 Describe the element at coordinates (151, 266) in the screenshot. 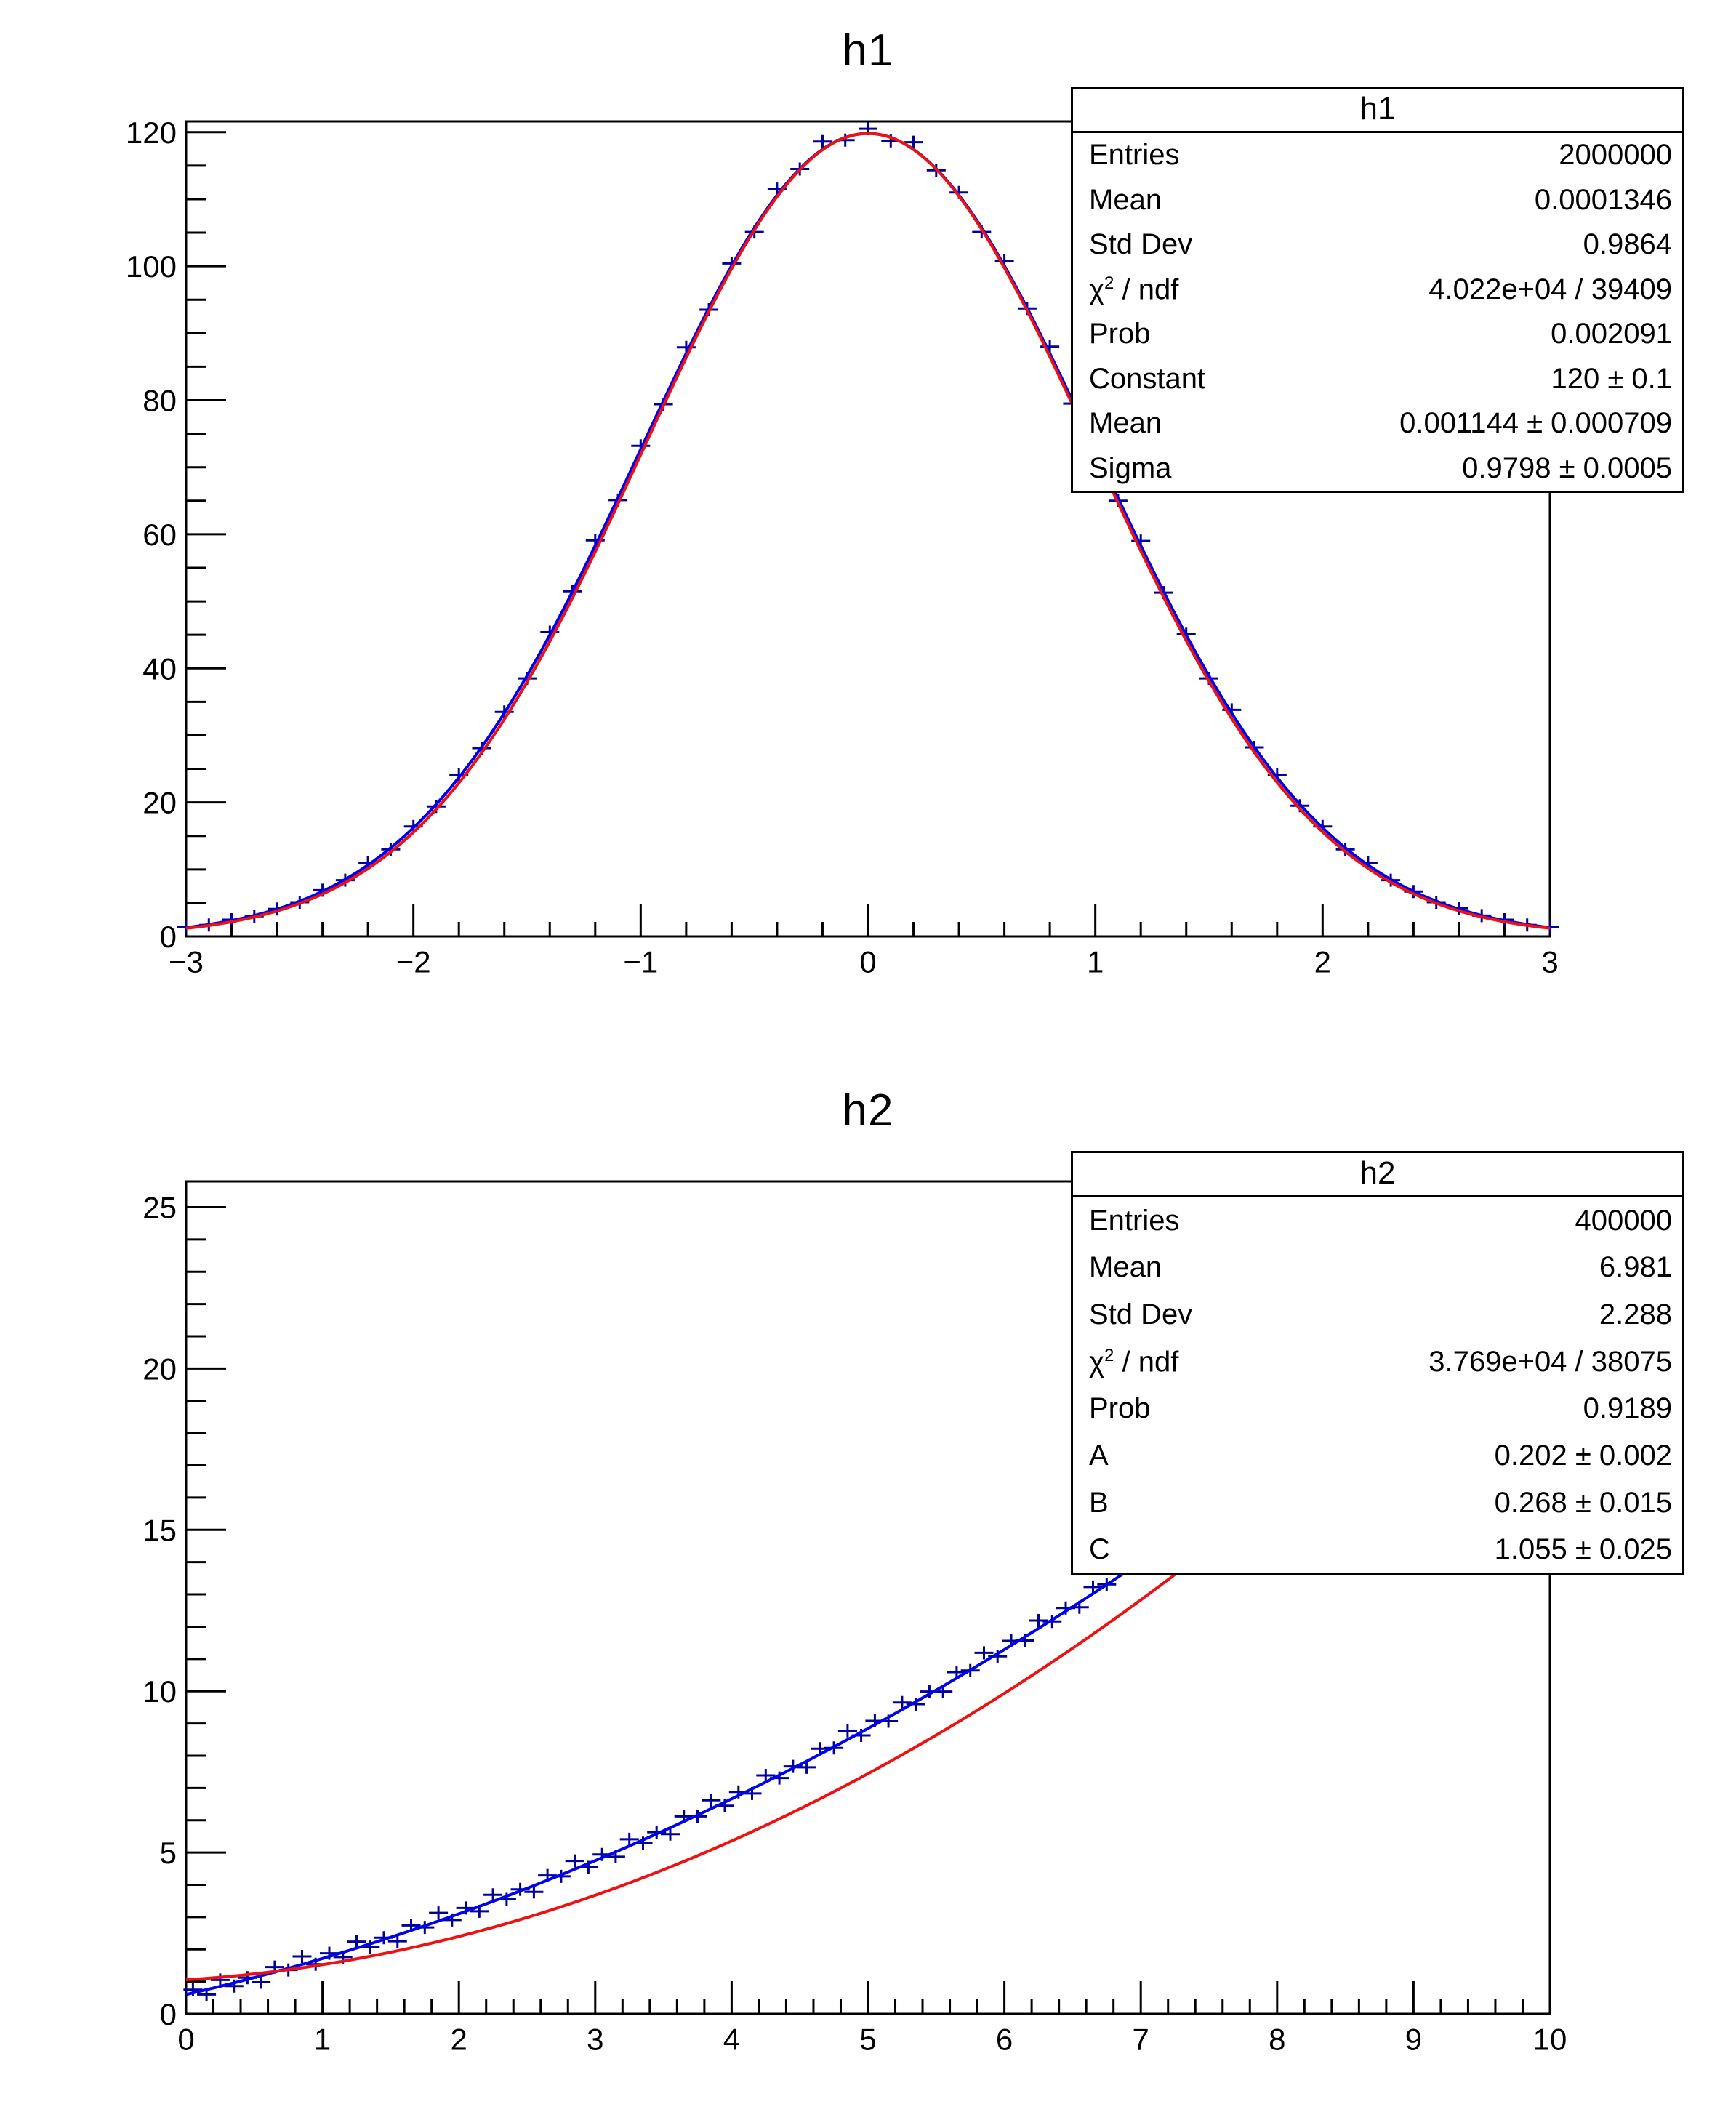

I see `y-axis-tick-label: 100` at that location.